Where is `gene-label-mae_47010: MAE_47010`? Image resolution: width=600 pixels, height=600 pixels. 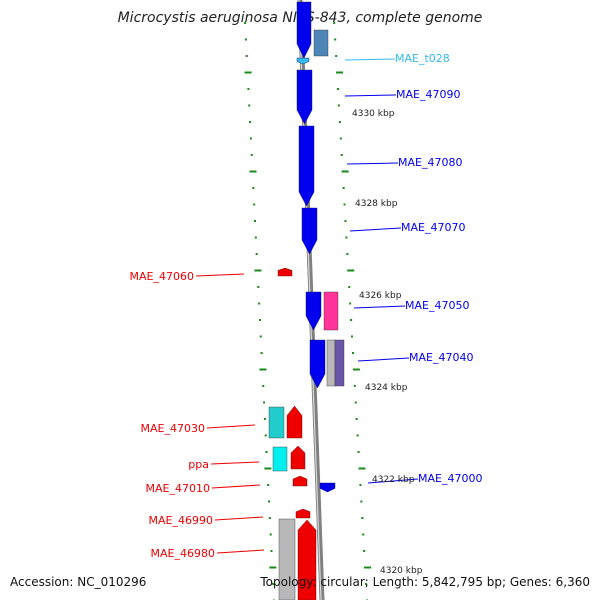 gene-label-mae_47010: MAE_47010 is located at coordinates (178, 488).